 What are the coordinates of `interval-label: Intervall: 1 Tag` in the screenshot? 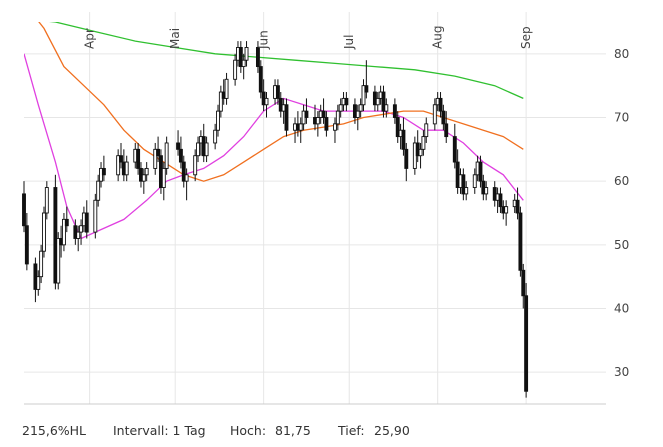 It's located at (159, 430).